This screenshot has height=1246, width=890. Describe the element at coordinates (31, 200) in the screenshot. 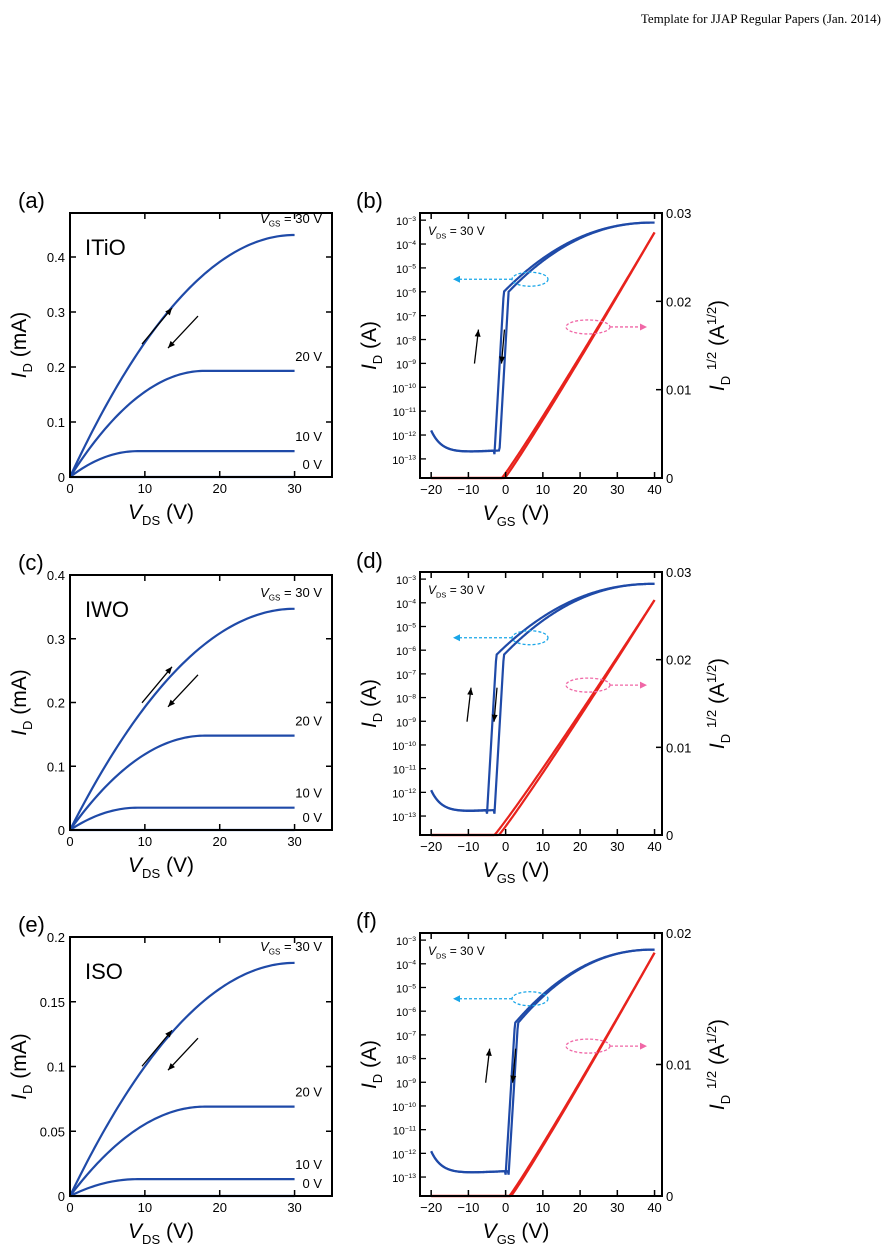

I see `panel-letter: (a)` at that location.